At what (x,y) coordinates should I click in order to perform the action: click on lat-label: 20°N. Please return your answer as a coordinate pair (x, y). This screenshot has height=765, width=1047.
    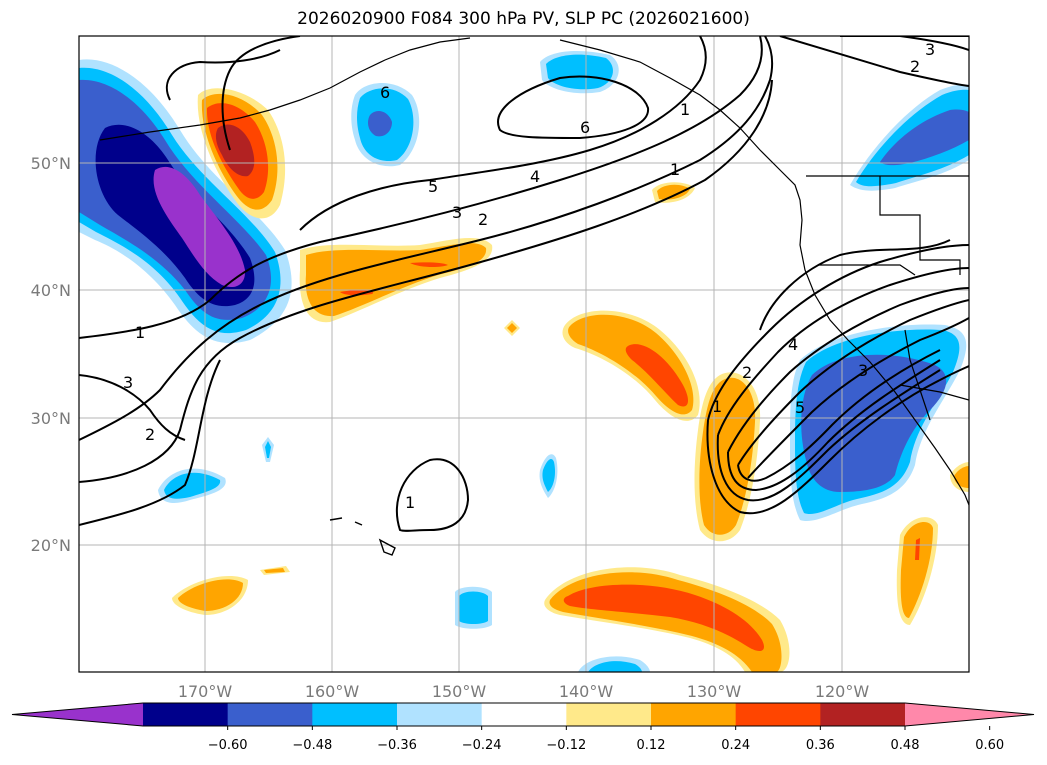
    Looking at the image, I should click on (51, 545).